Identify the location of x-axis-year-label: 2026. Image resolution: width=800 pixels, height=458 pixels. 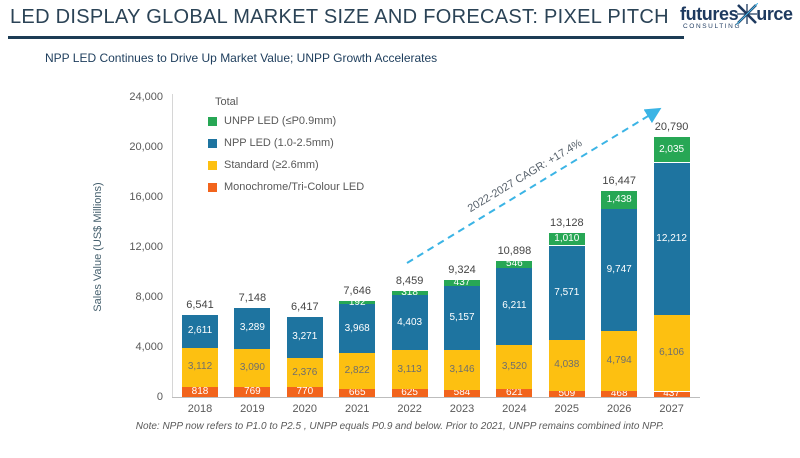
(619, 409).